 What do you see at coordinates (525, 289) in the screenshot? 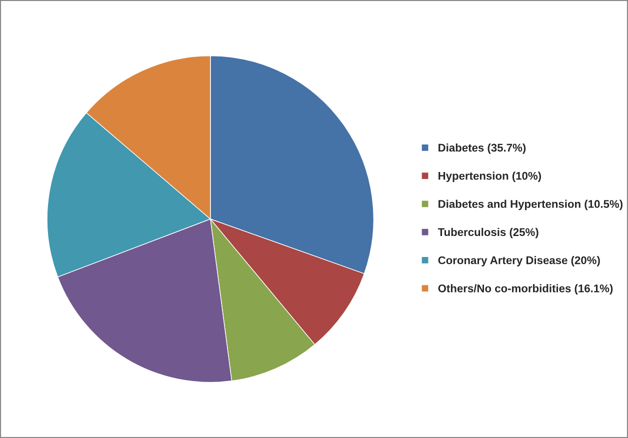
I see `legend-label: Others/No co-morbidities (16.1%)` at bounding box center [525, 289].